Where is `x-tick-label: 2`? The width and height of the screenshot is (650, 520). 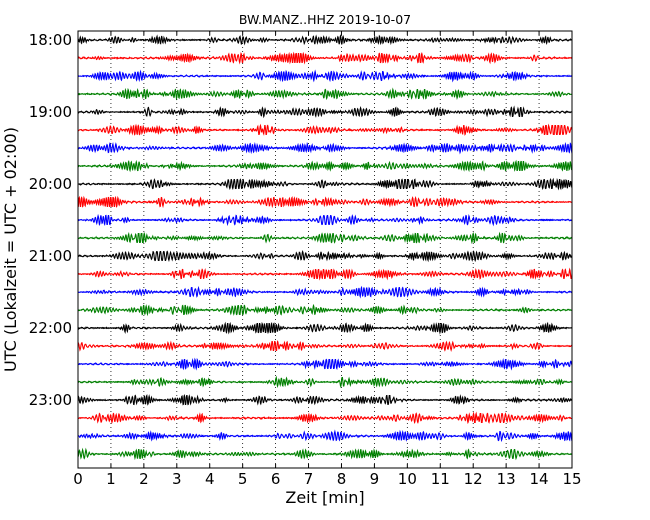
x-tick-label: 2 is located at coordinates (144, 479).